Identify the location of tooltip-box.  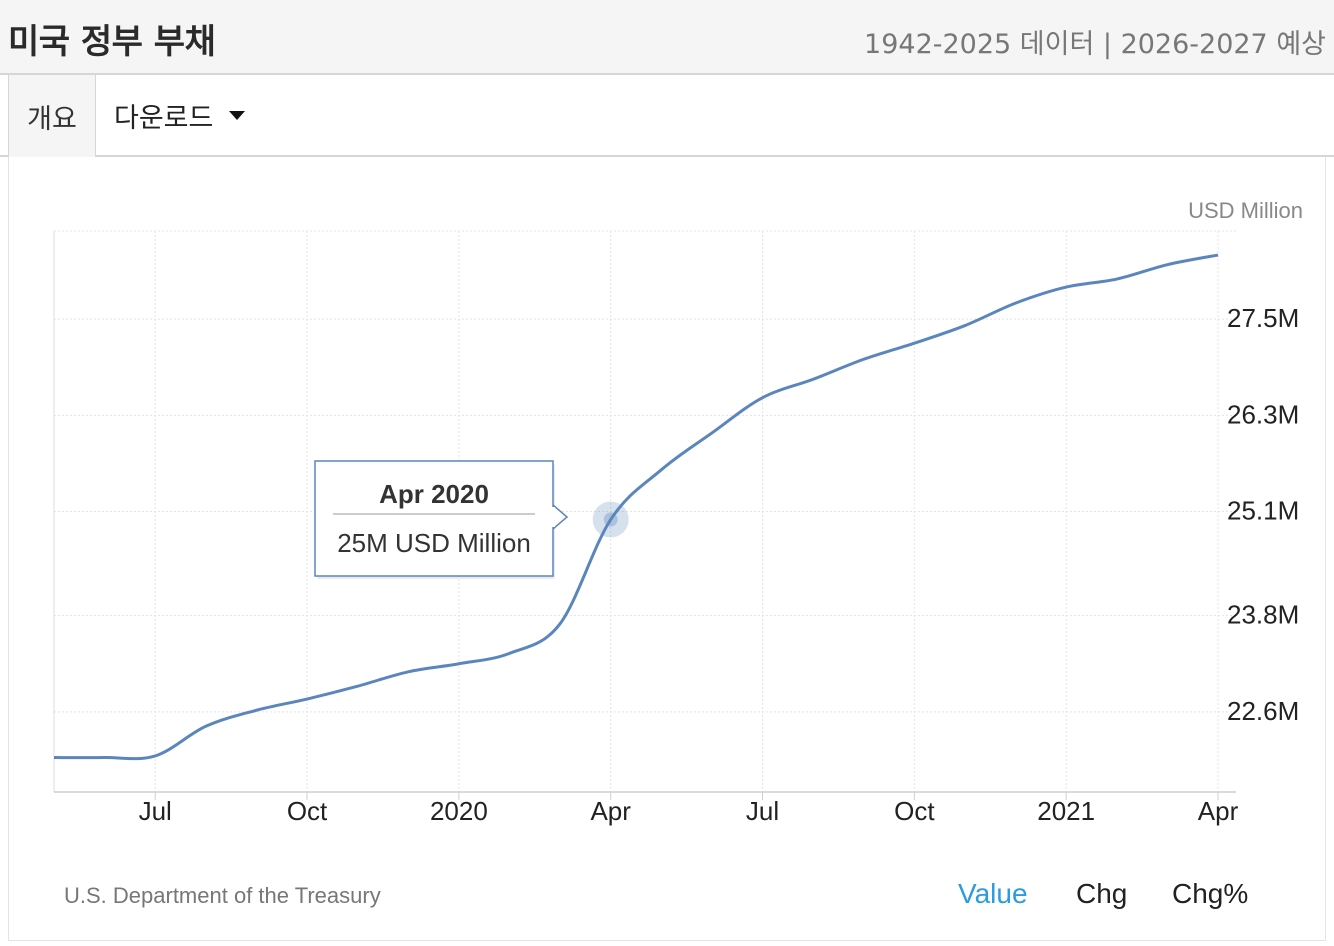
(434, 518).